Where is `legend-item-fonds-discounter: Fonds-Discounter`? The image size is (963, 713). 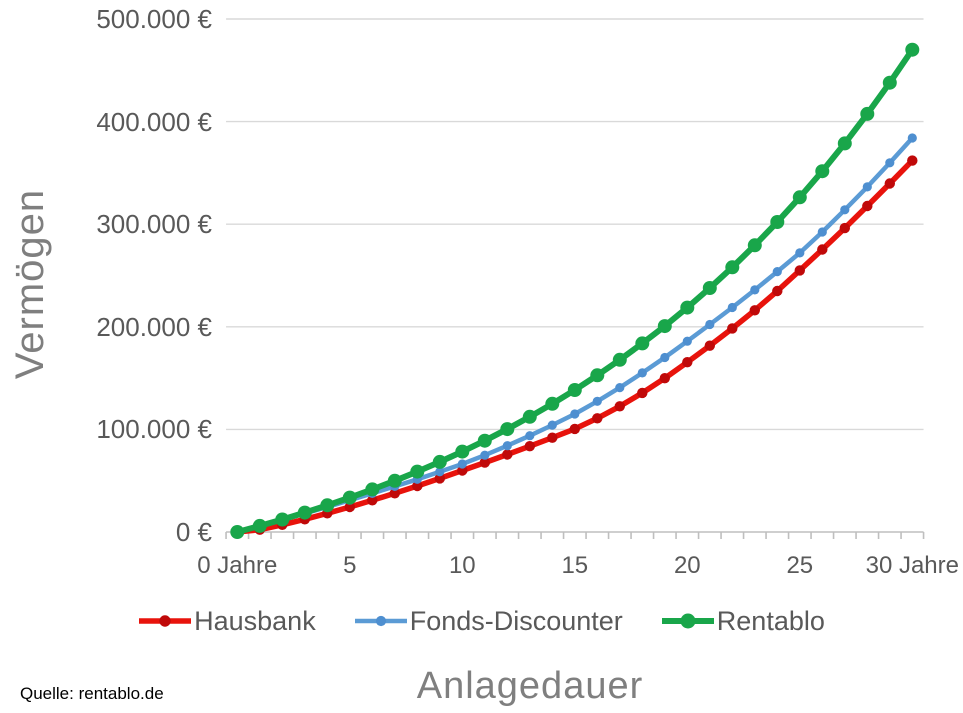 legend-item-fonds-discounter: Fonds-Discounter is located at coordinates (488, 621).